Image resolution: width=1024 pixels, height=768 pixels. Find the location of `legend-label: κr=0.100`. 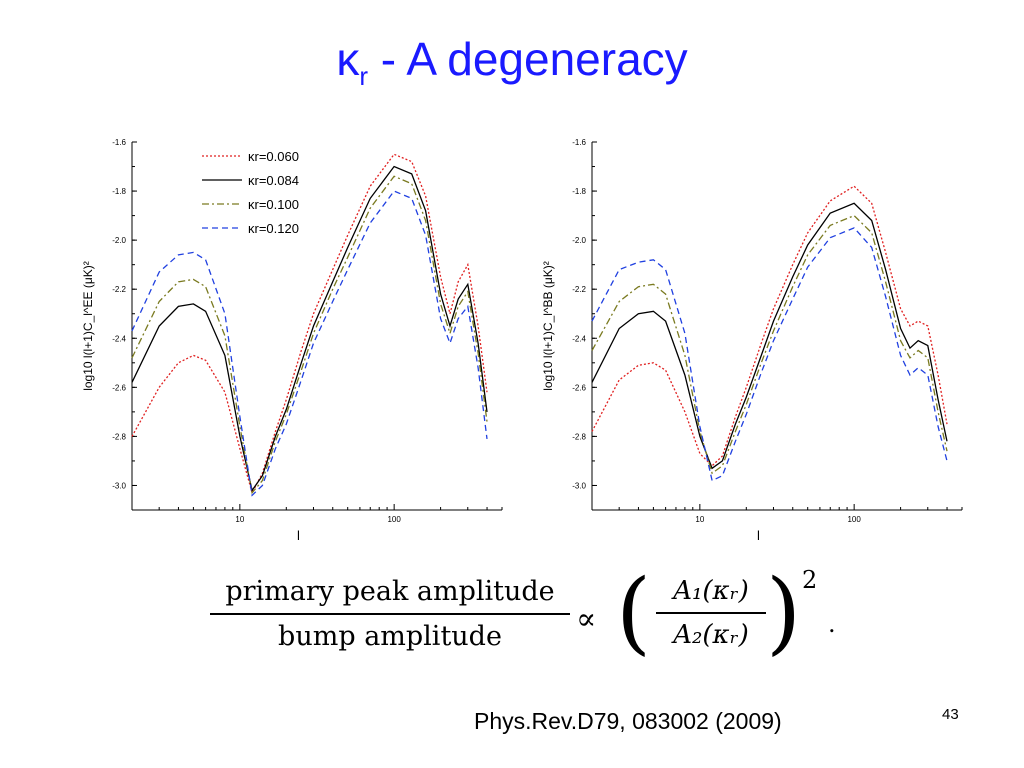

legend-label: κr=0.100 is located at coordinates (273, 204).